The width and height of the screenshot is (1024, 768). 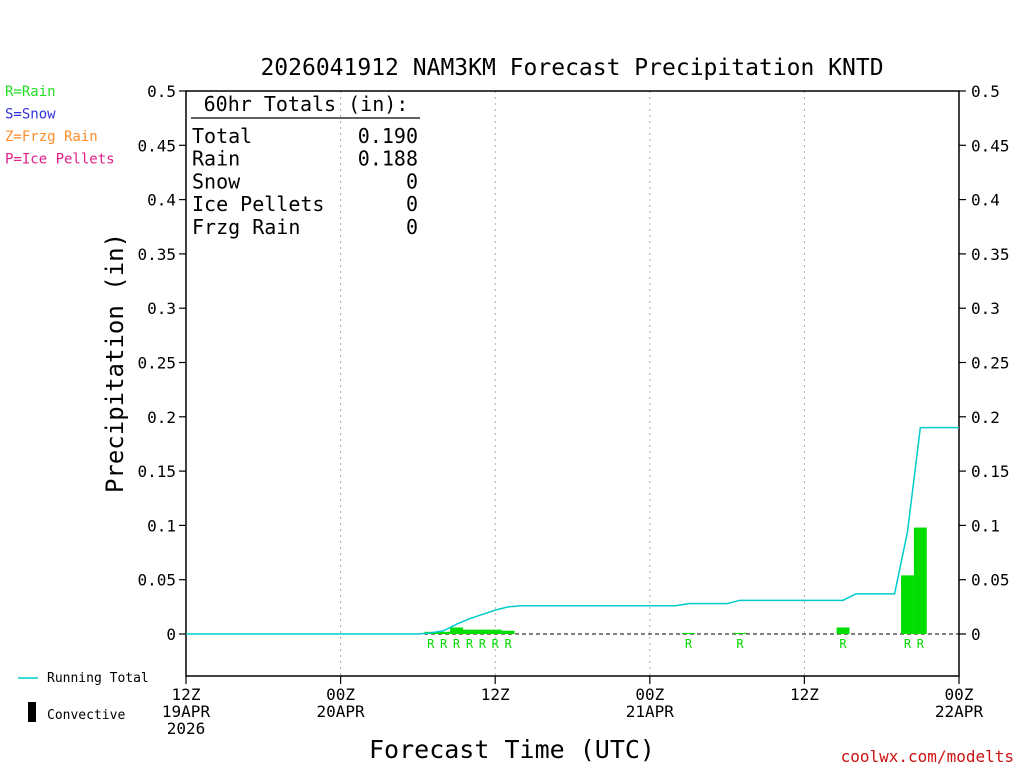 I want to click on totals-row-label: Snow, so click(x=216, y=181).